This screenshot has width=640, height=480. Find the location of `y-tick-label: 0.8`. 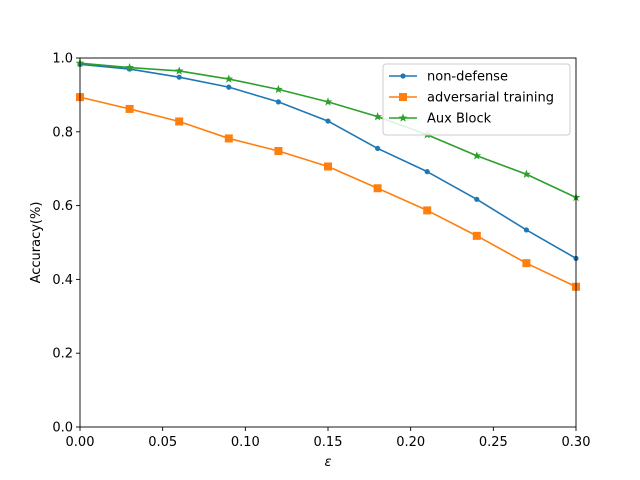

y-tick-label: 0.8 is located at coordinates (62, 132).